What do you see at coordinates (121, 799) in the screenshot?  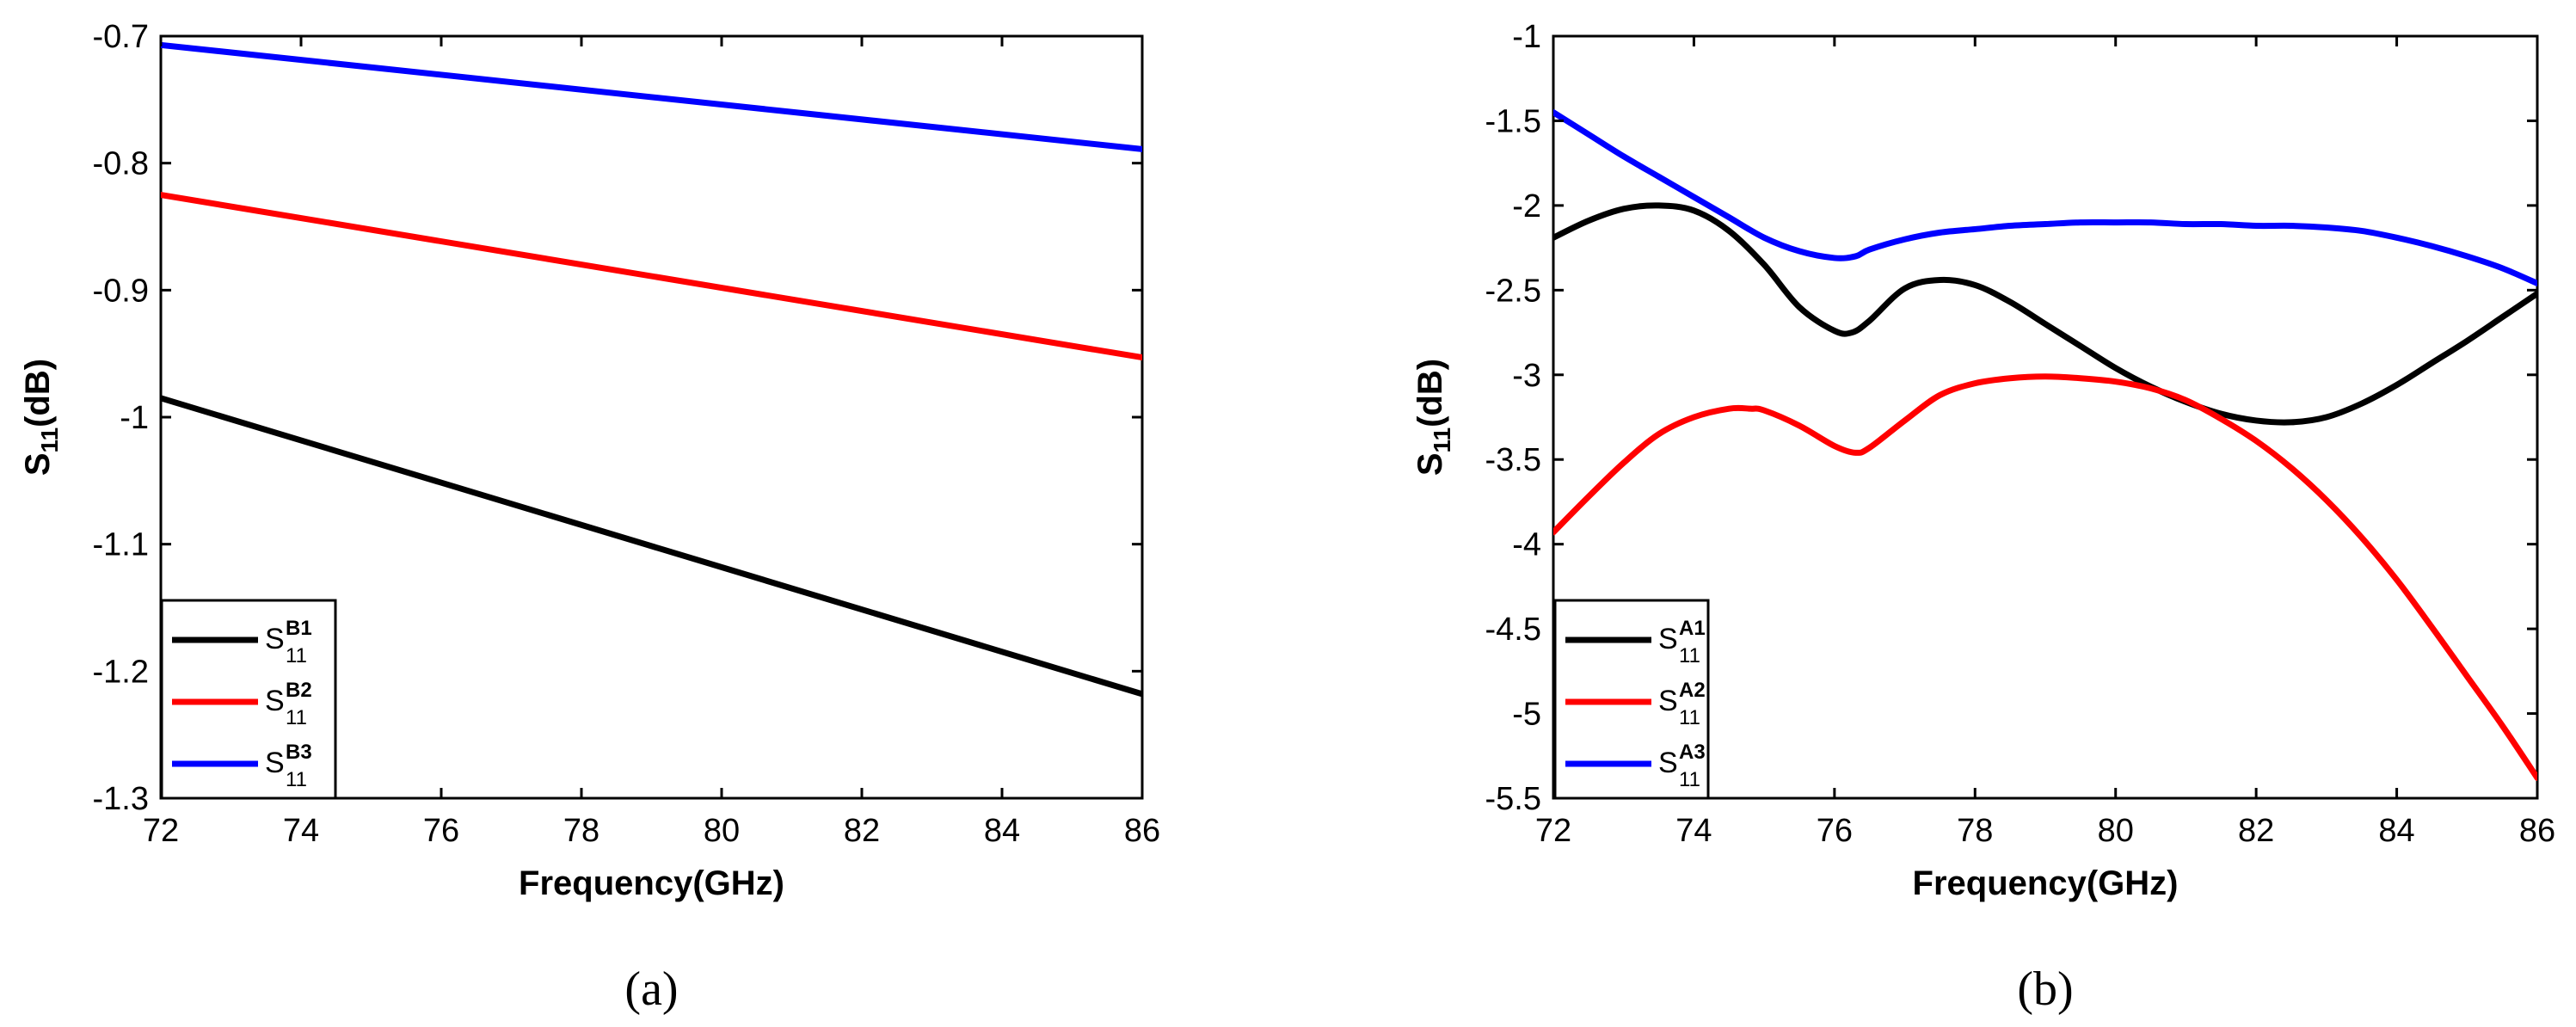 I see `y-tick-label: -1.3` at bounding box center [121, 799].